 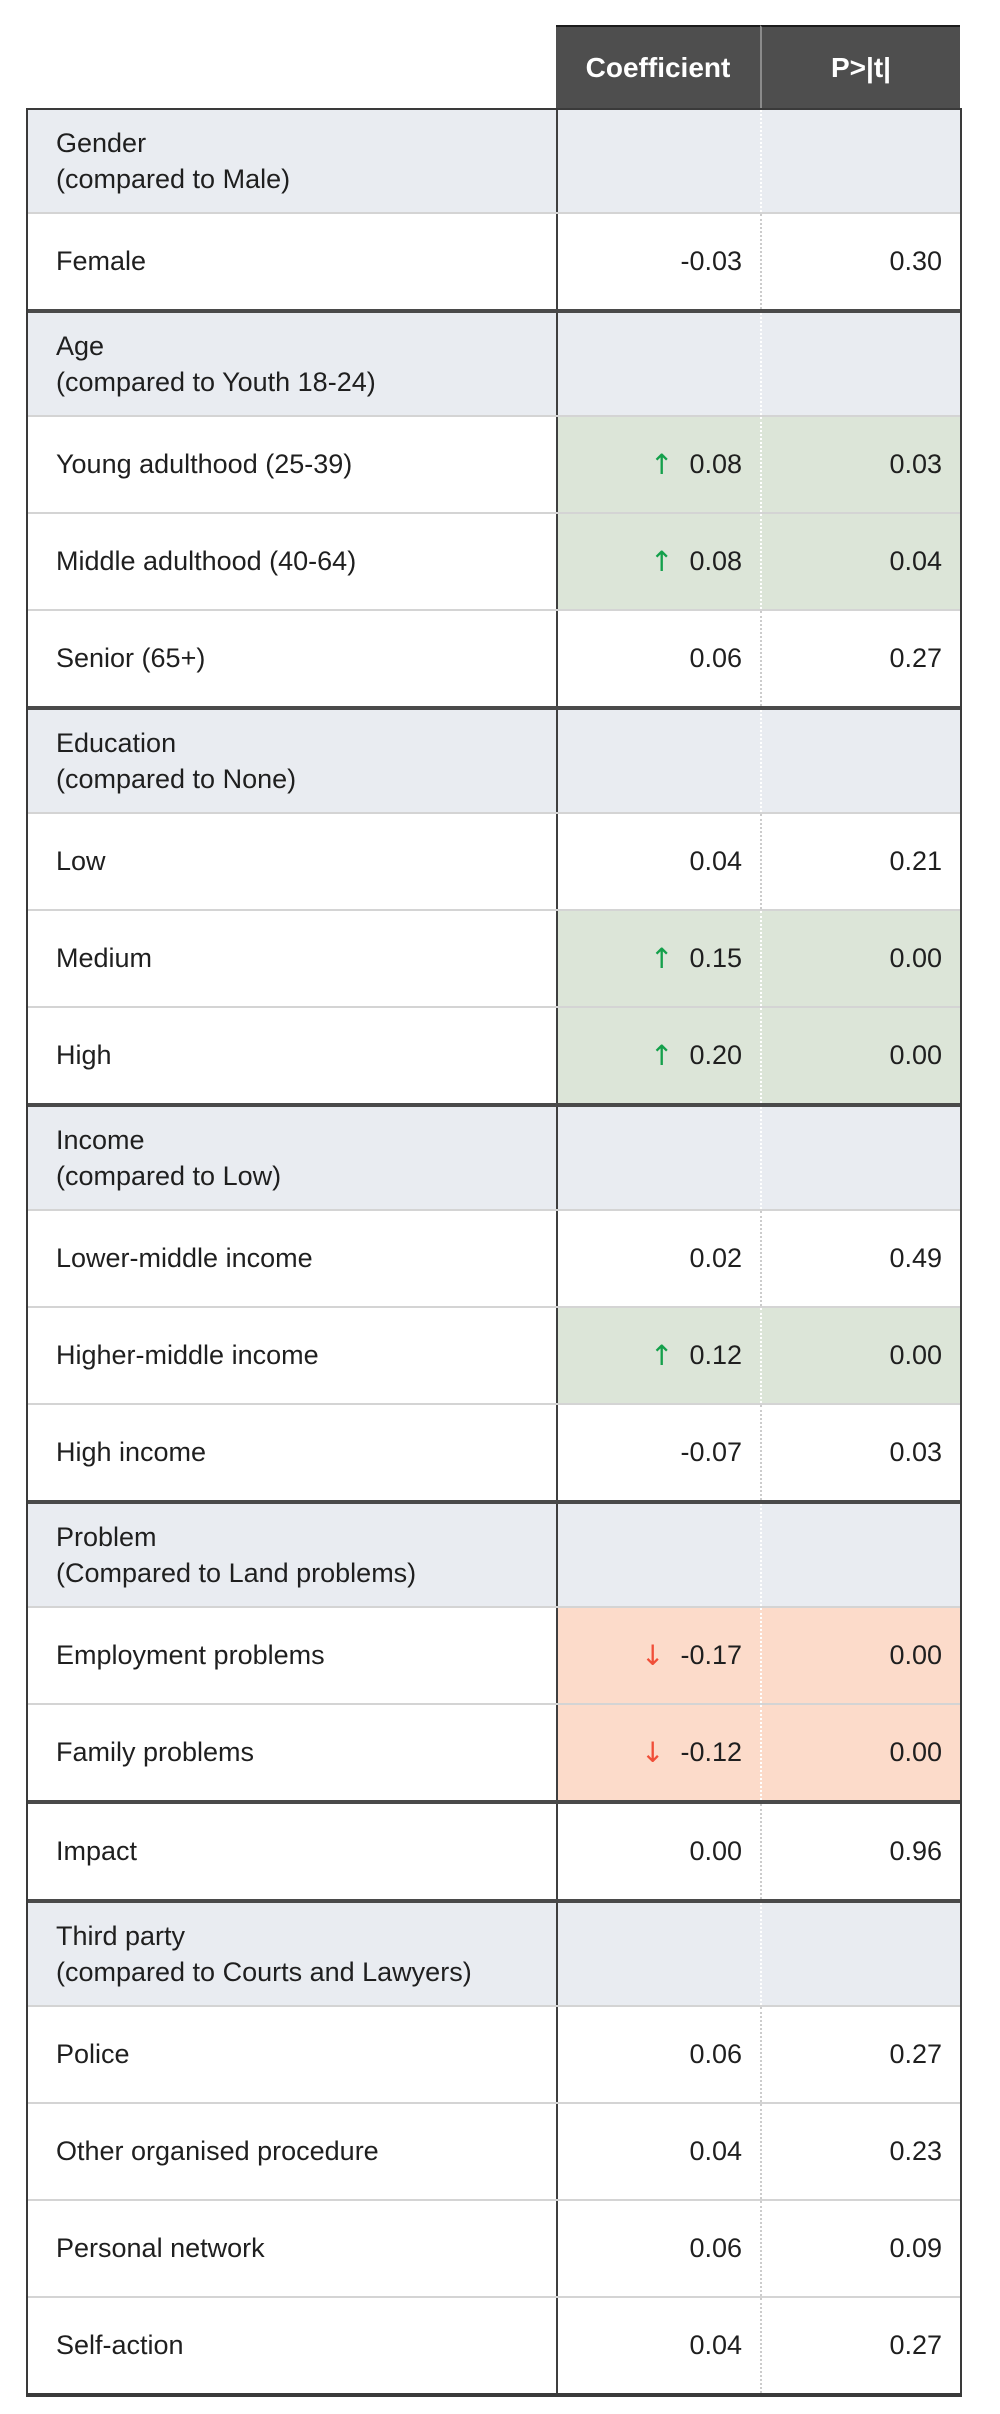 I want to click on table-row-family-problems: Family problems ↓ -0.12 0.00, so click(x=494, y=1751).